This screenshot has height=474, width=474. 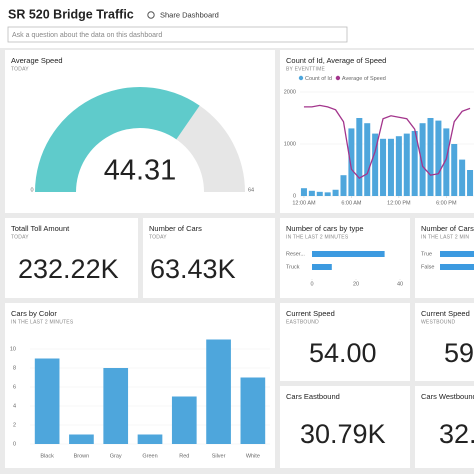 What do you see at coordinates (343, 353) in the screenshot?
I see `card-value: 54.00` at bounding box center [343, 353].